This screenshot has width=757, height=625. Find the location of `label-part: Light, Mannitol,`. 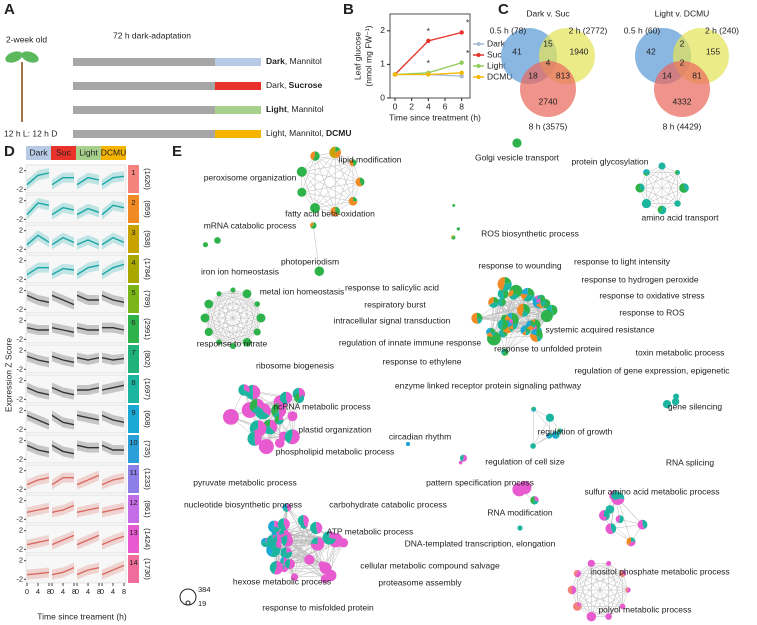

label-part: Light, Mannitol, is located at coordinates (296, 133).